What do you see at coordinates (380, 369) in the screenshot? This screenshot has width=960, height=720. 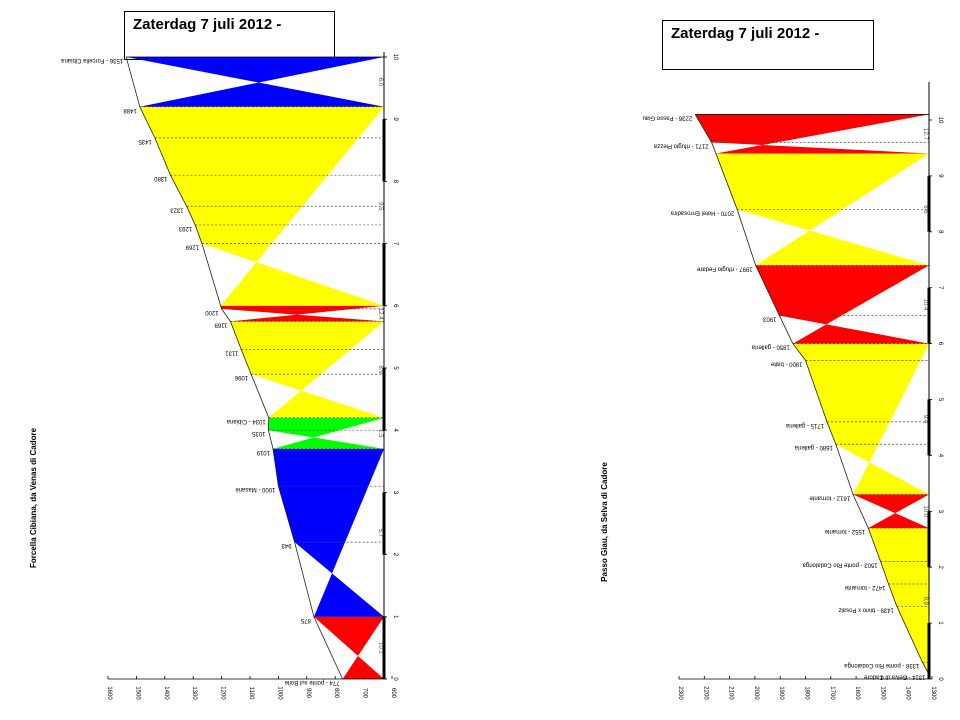 I see `segment-gradient-label: 8.9` at bounding box center [380, 369].